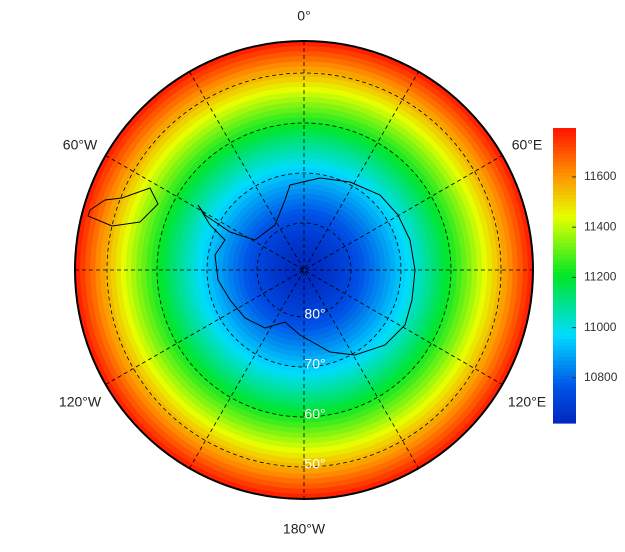  I want to click on longitude-label: 180°W, so click(304, 529).